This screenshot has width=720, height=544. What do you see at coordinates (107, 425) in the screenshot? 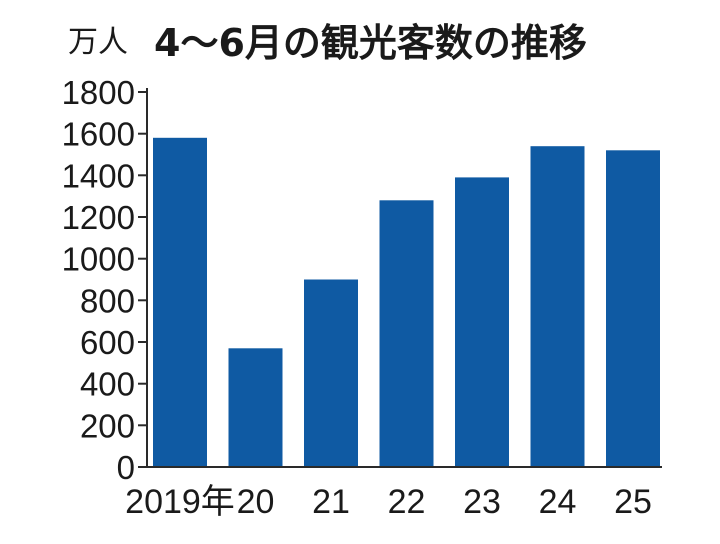
I see `y-tick-label-1: 200` at bounding box center [107, 425].